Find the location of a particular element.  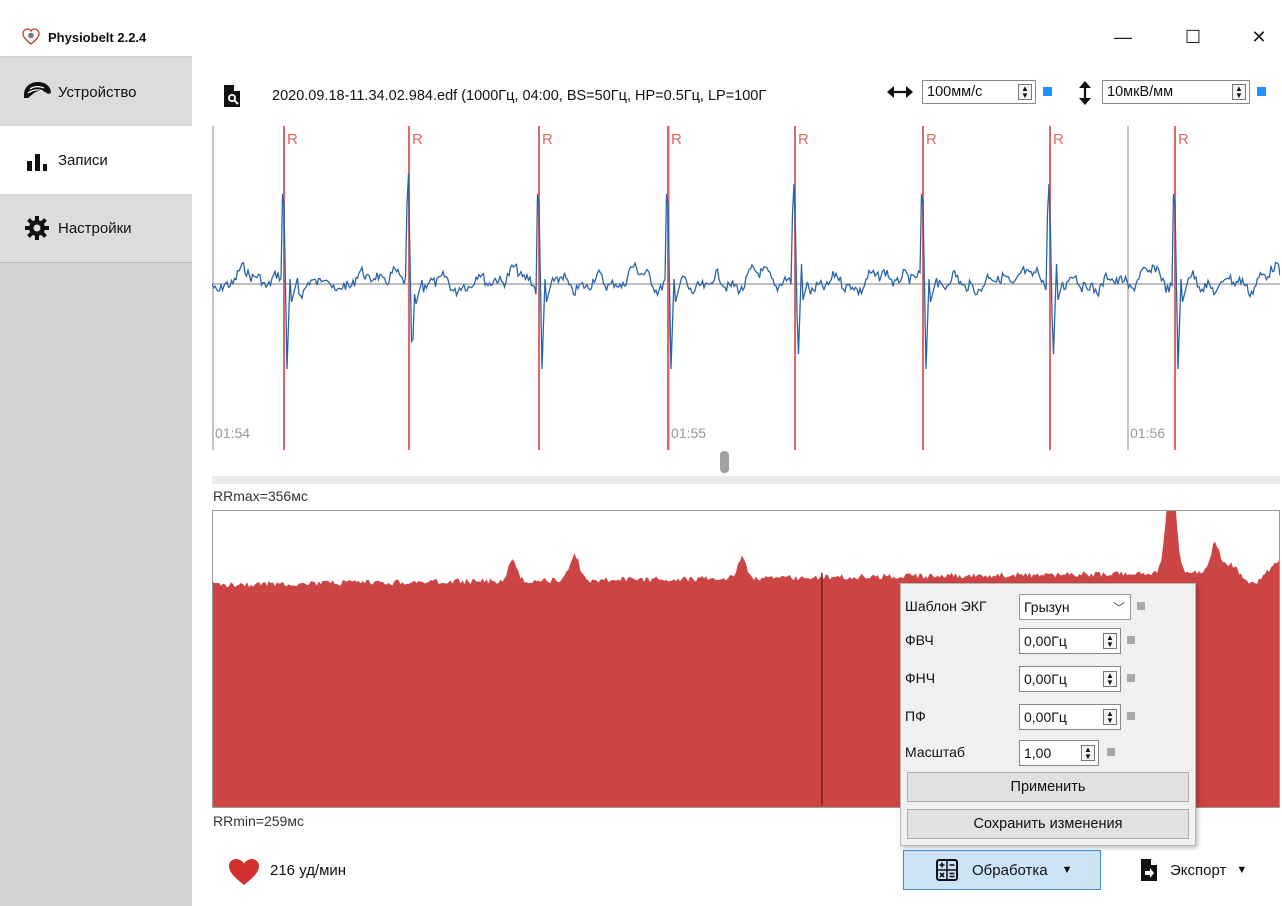

speed-indicator is located at coordinates (1047, 91).